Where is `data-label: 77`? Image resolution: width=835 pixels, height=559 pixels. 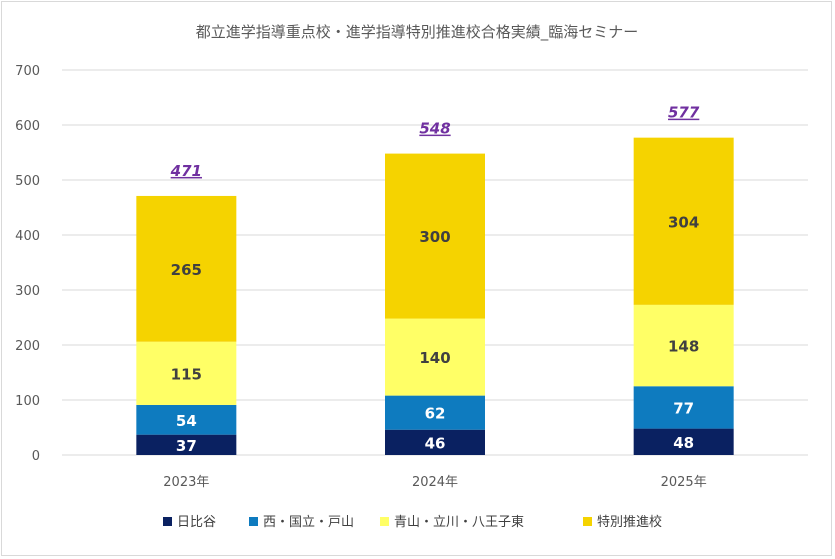 data-label: 77 is located at coordinates (683, 408).